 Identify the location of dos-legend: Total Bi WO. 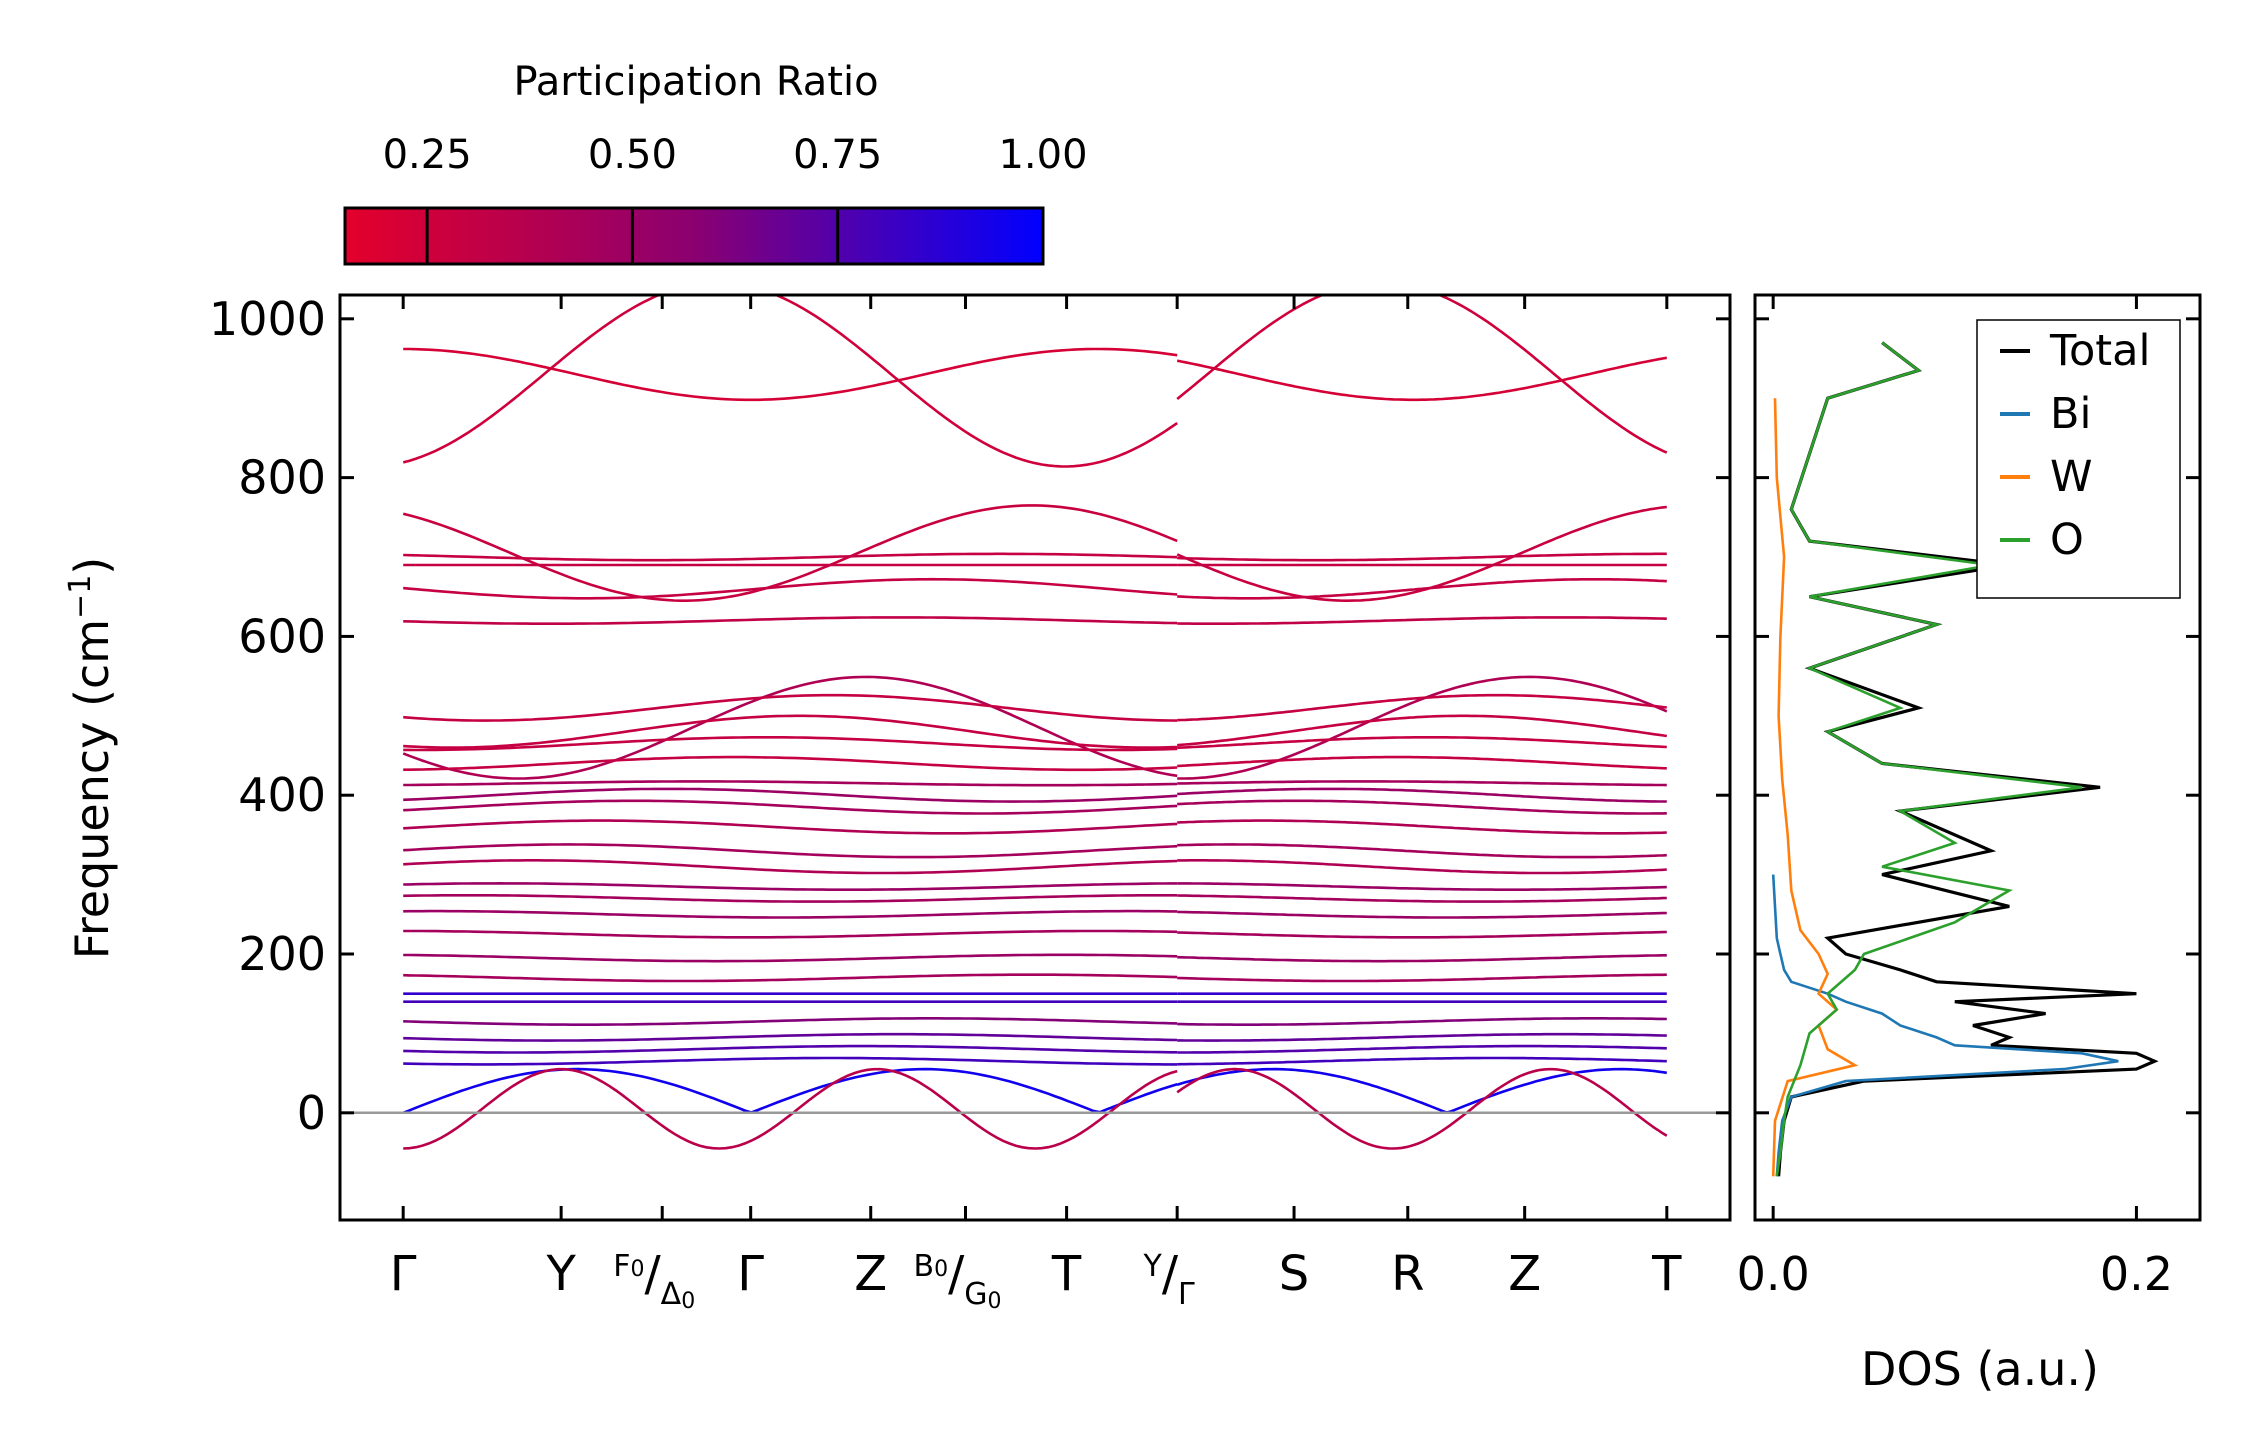
(2078, 459).